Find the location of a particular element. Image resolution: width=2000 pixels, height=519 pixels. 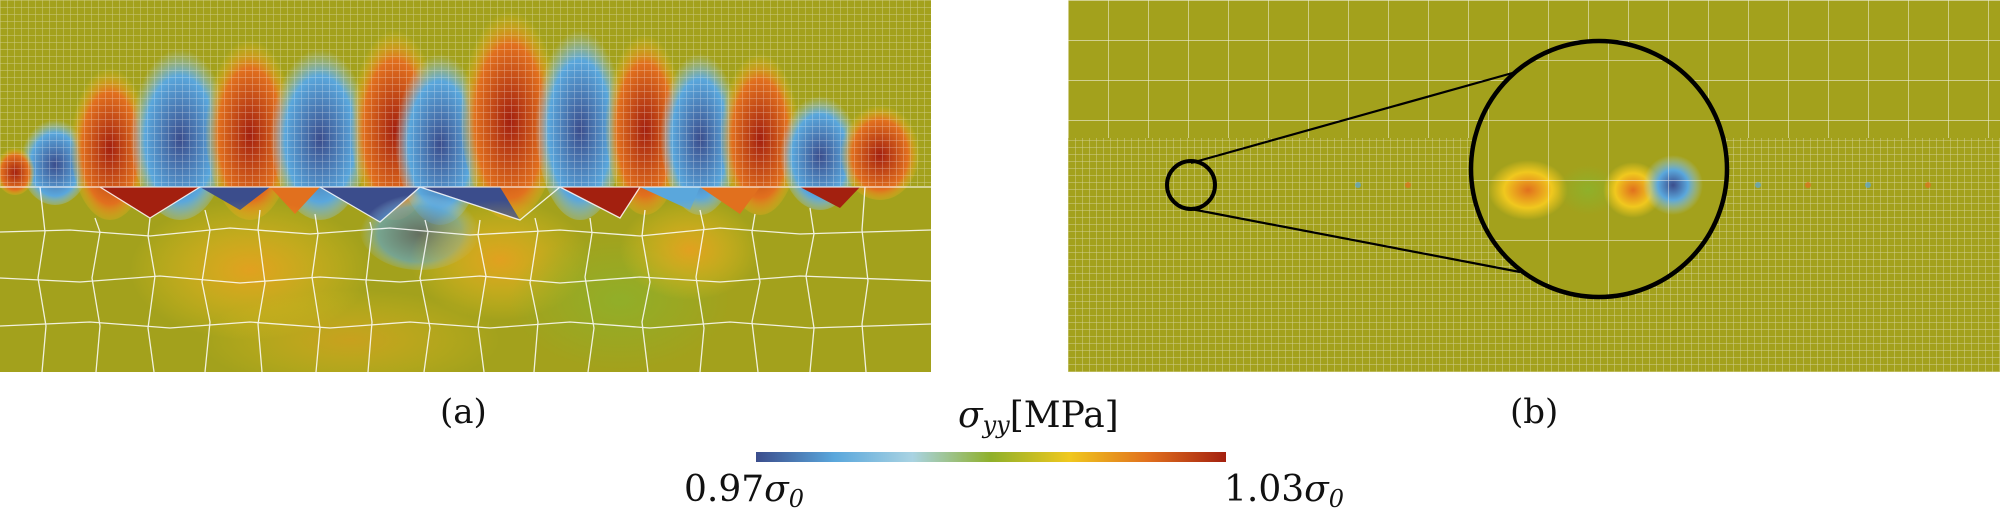

colorbar-max-subscript: 0 is located at coordinates (1336, 499).